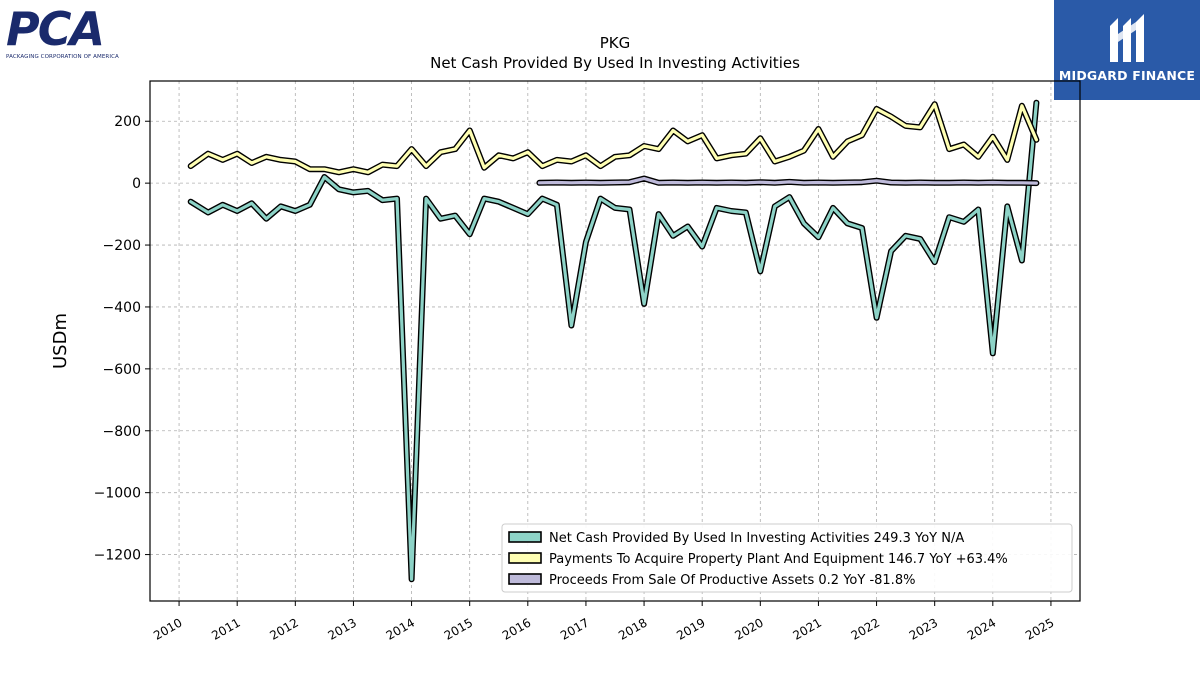 This screenshot has width=1200, height=675. What do you see at coordinates (865, 628) in the screenshot?
I see `x-tick-label: 2022` at bounding box center [865, 628].